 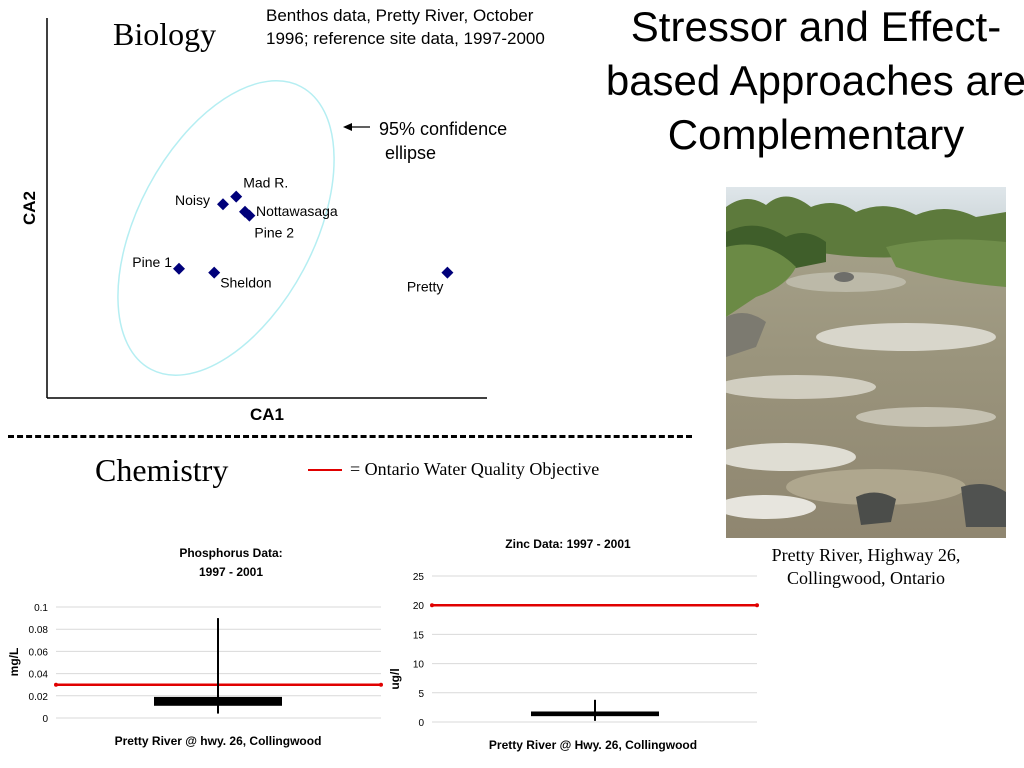 I want to click on river-photo, so click(x=866, y=362).